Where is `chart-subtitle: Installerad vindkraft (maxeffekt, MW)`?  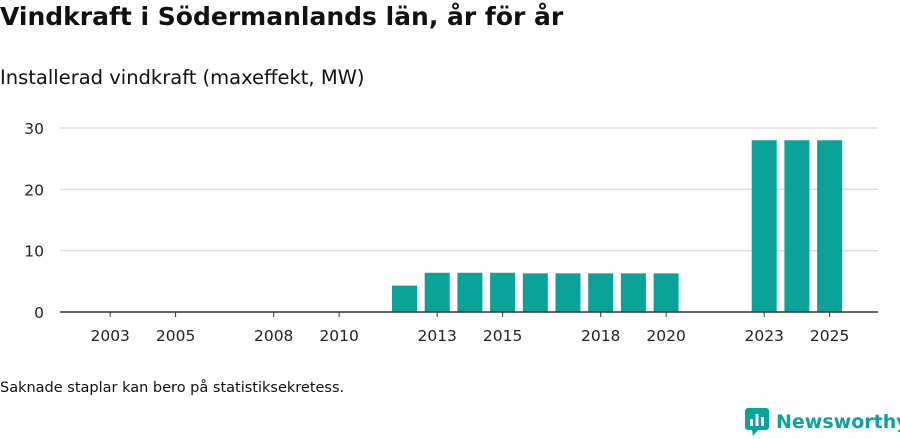
chart-subtitle: Installerad vindkraft (maxeffekt, MW) is located at coordinates (182, 77).